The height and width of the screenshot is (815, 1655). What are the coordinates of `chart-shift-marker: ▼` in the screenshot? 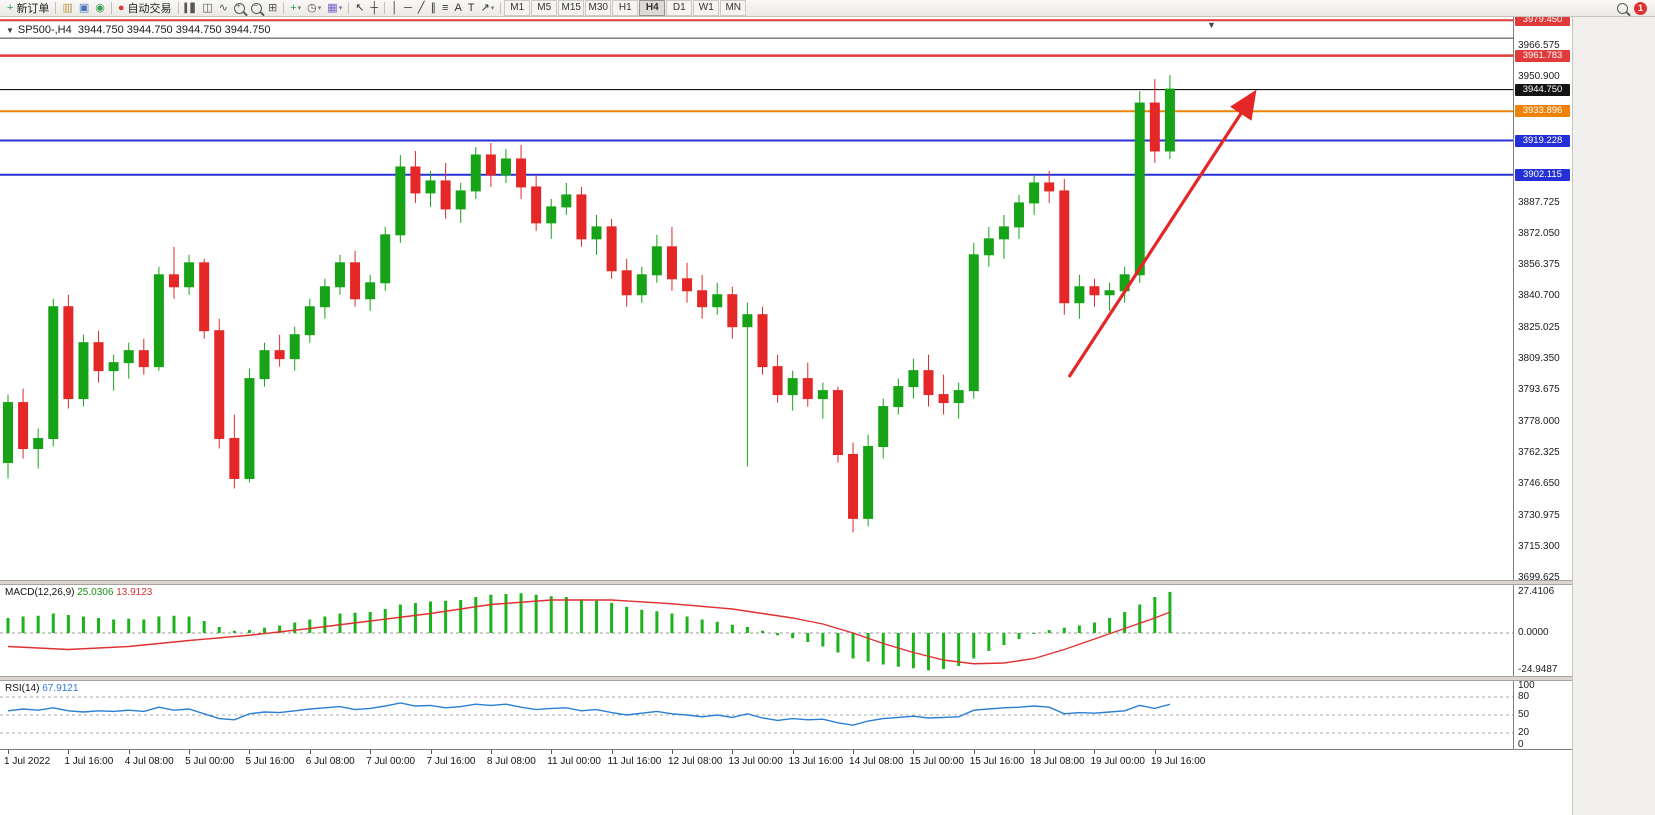 It's located at (1211, 25).